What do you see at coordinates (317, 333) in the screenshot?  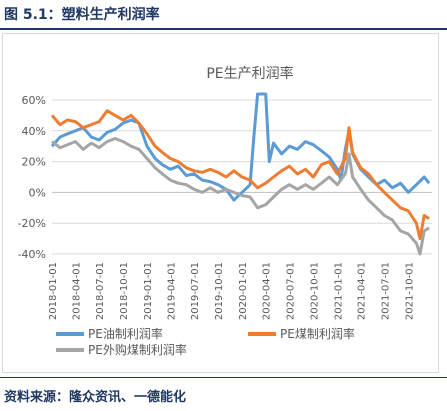 I see `legend-label: PE煤制利润率` at bounding box center [317, 333].